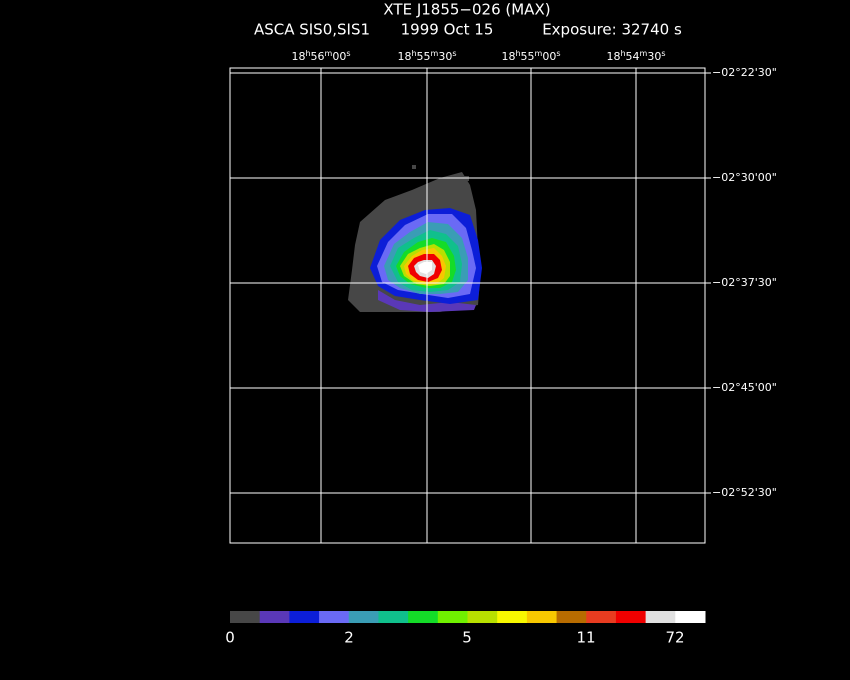  I want to click on colorbar-label: 11, so click(585, 638).